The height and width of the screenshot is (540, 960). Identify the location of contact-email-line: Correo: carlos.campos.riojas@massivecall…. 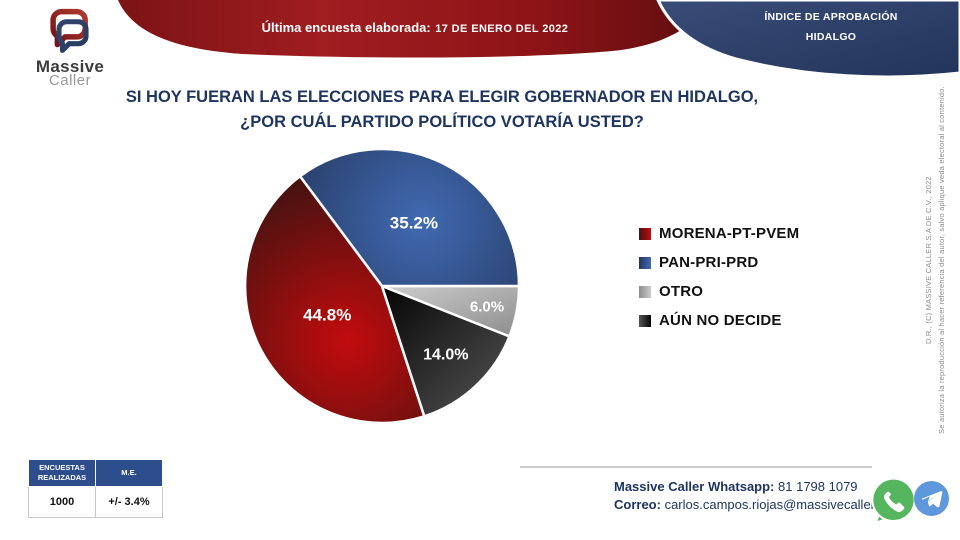
(758, 505).